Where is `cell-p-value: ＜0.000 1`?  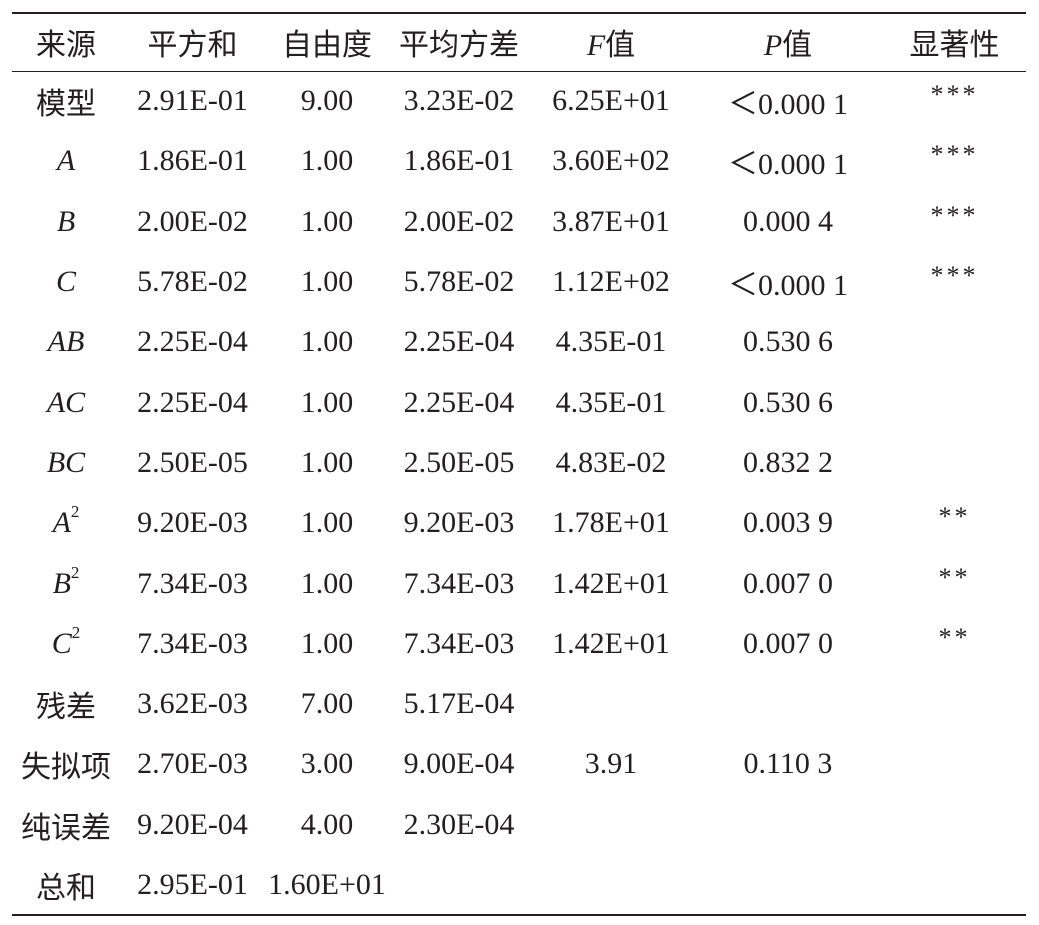
cell-p-value: ＜0.000 1 is located at coordinates (788, 105).